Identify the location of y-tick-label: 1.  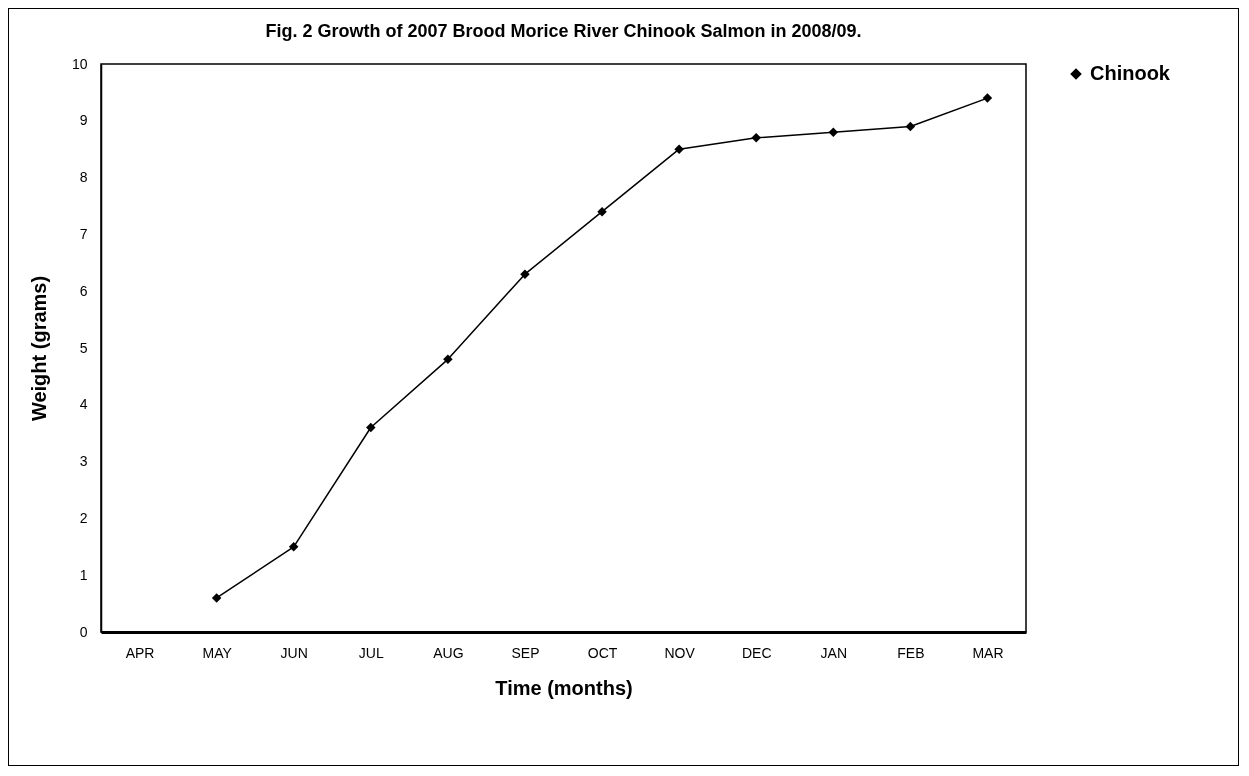
(83, 574).